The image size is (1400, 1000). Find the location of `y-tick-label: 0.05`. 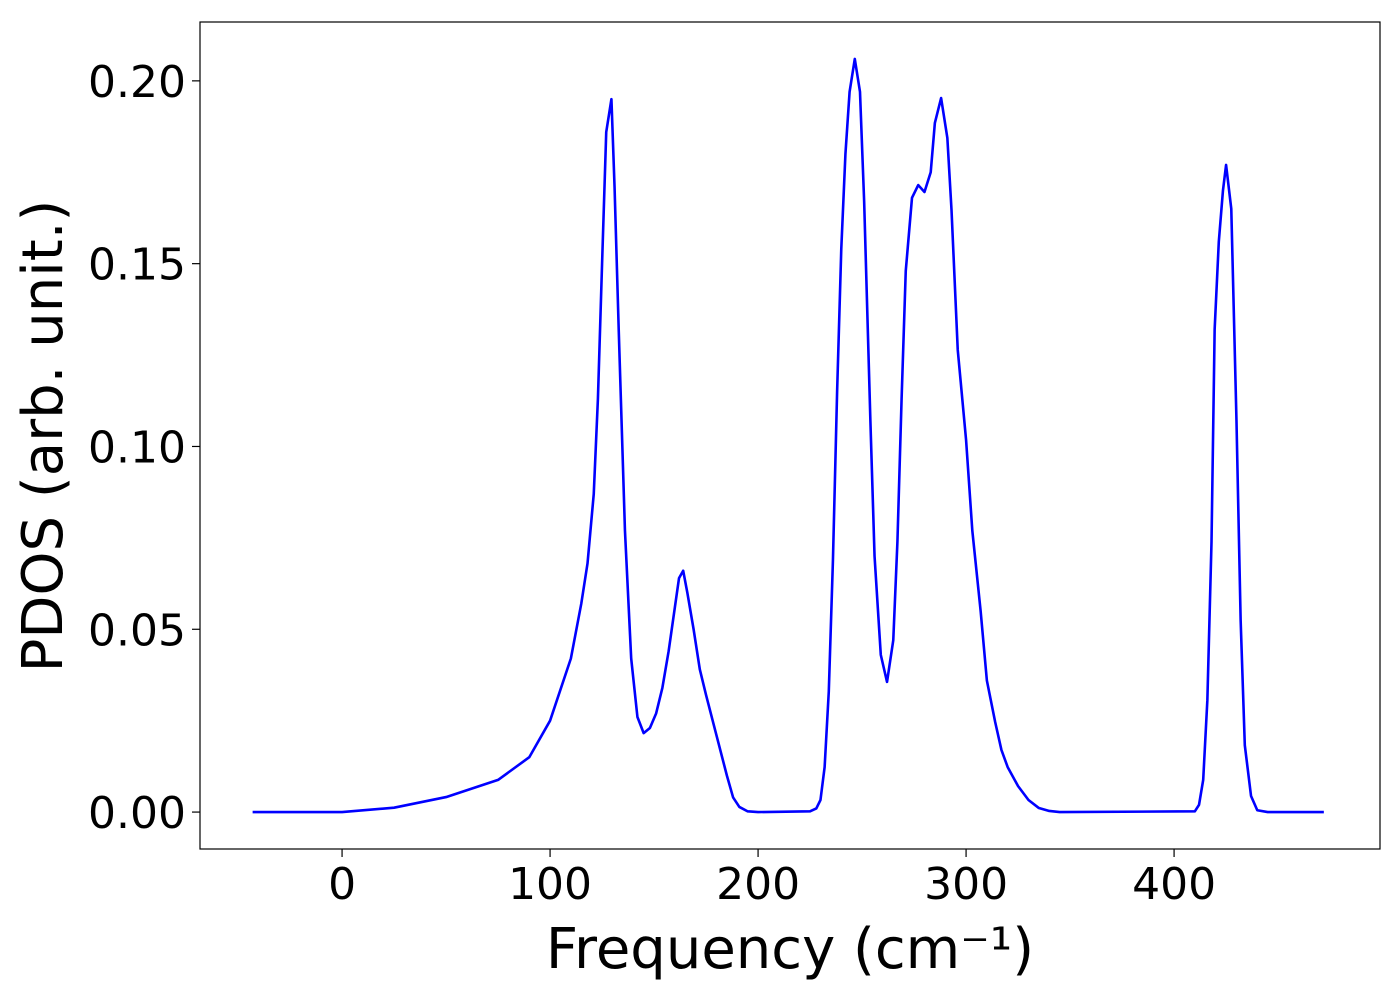

y-tick-label: 0.05 is located at coordinates (137, 630).